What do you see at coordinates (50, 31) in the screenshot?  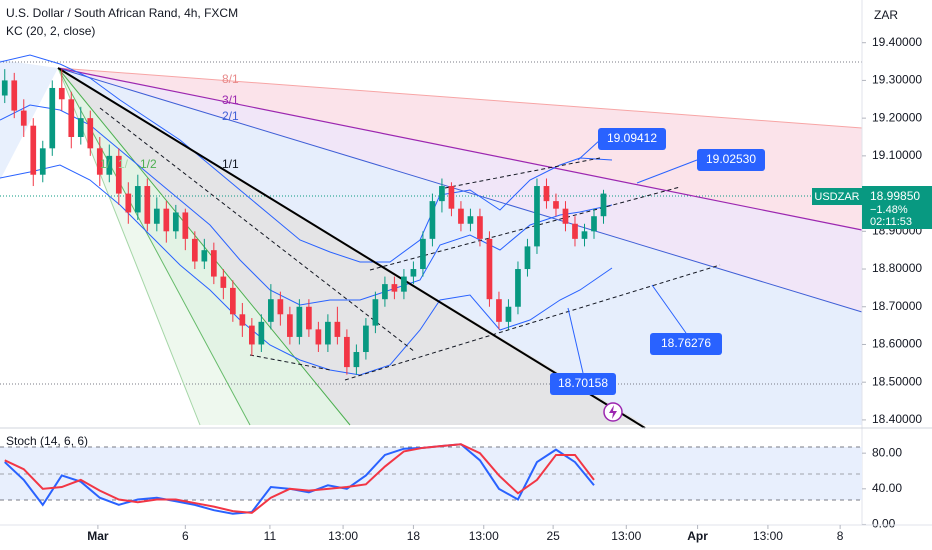 I see `indicator-label: KC (20, 2, close)` at bounding box center [50, 31].